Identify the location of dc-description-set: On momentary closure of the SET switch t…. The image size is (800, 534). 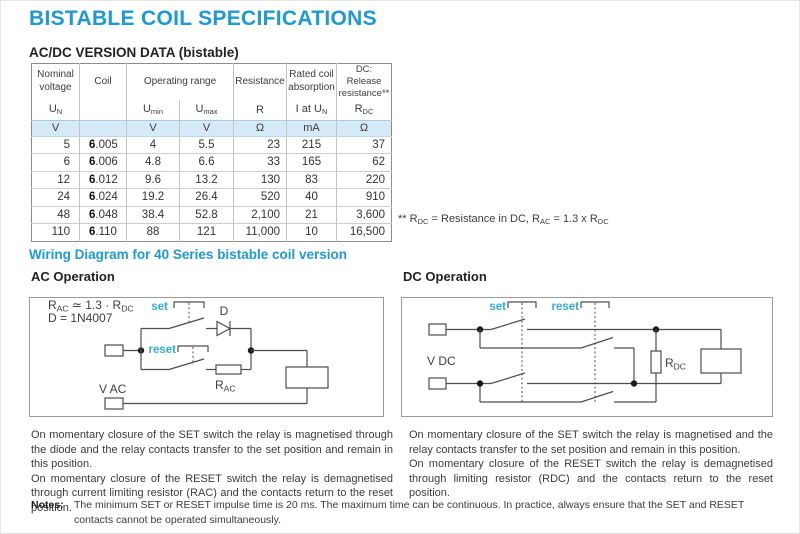
(591, 442).